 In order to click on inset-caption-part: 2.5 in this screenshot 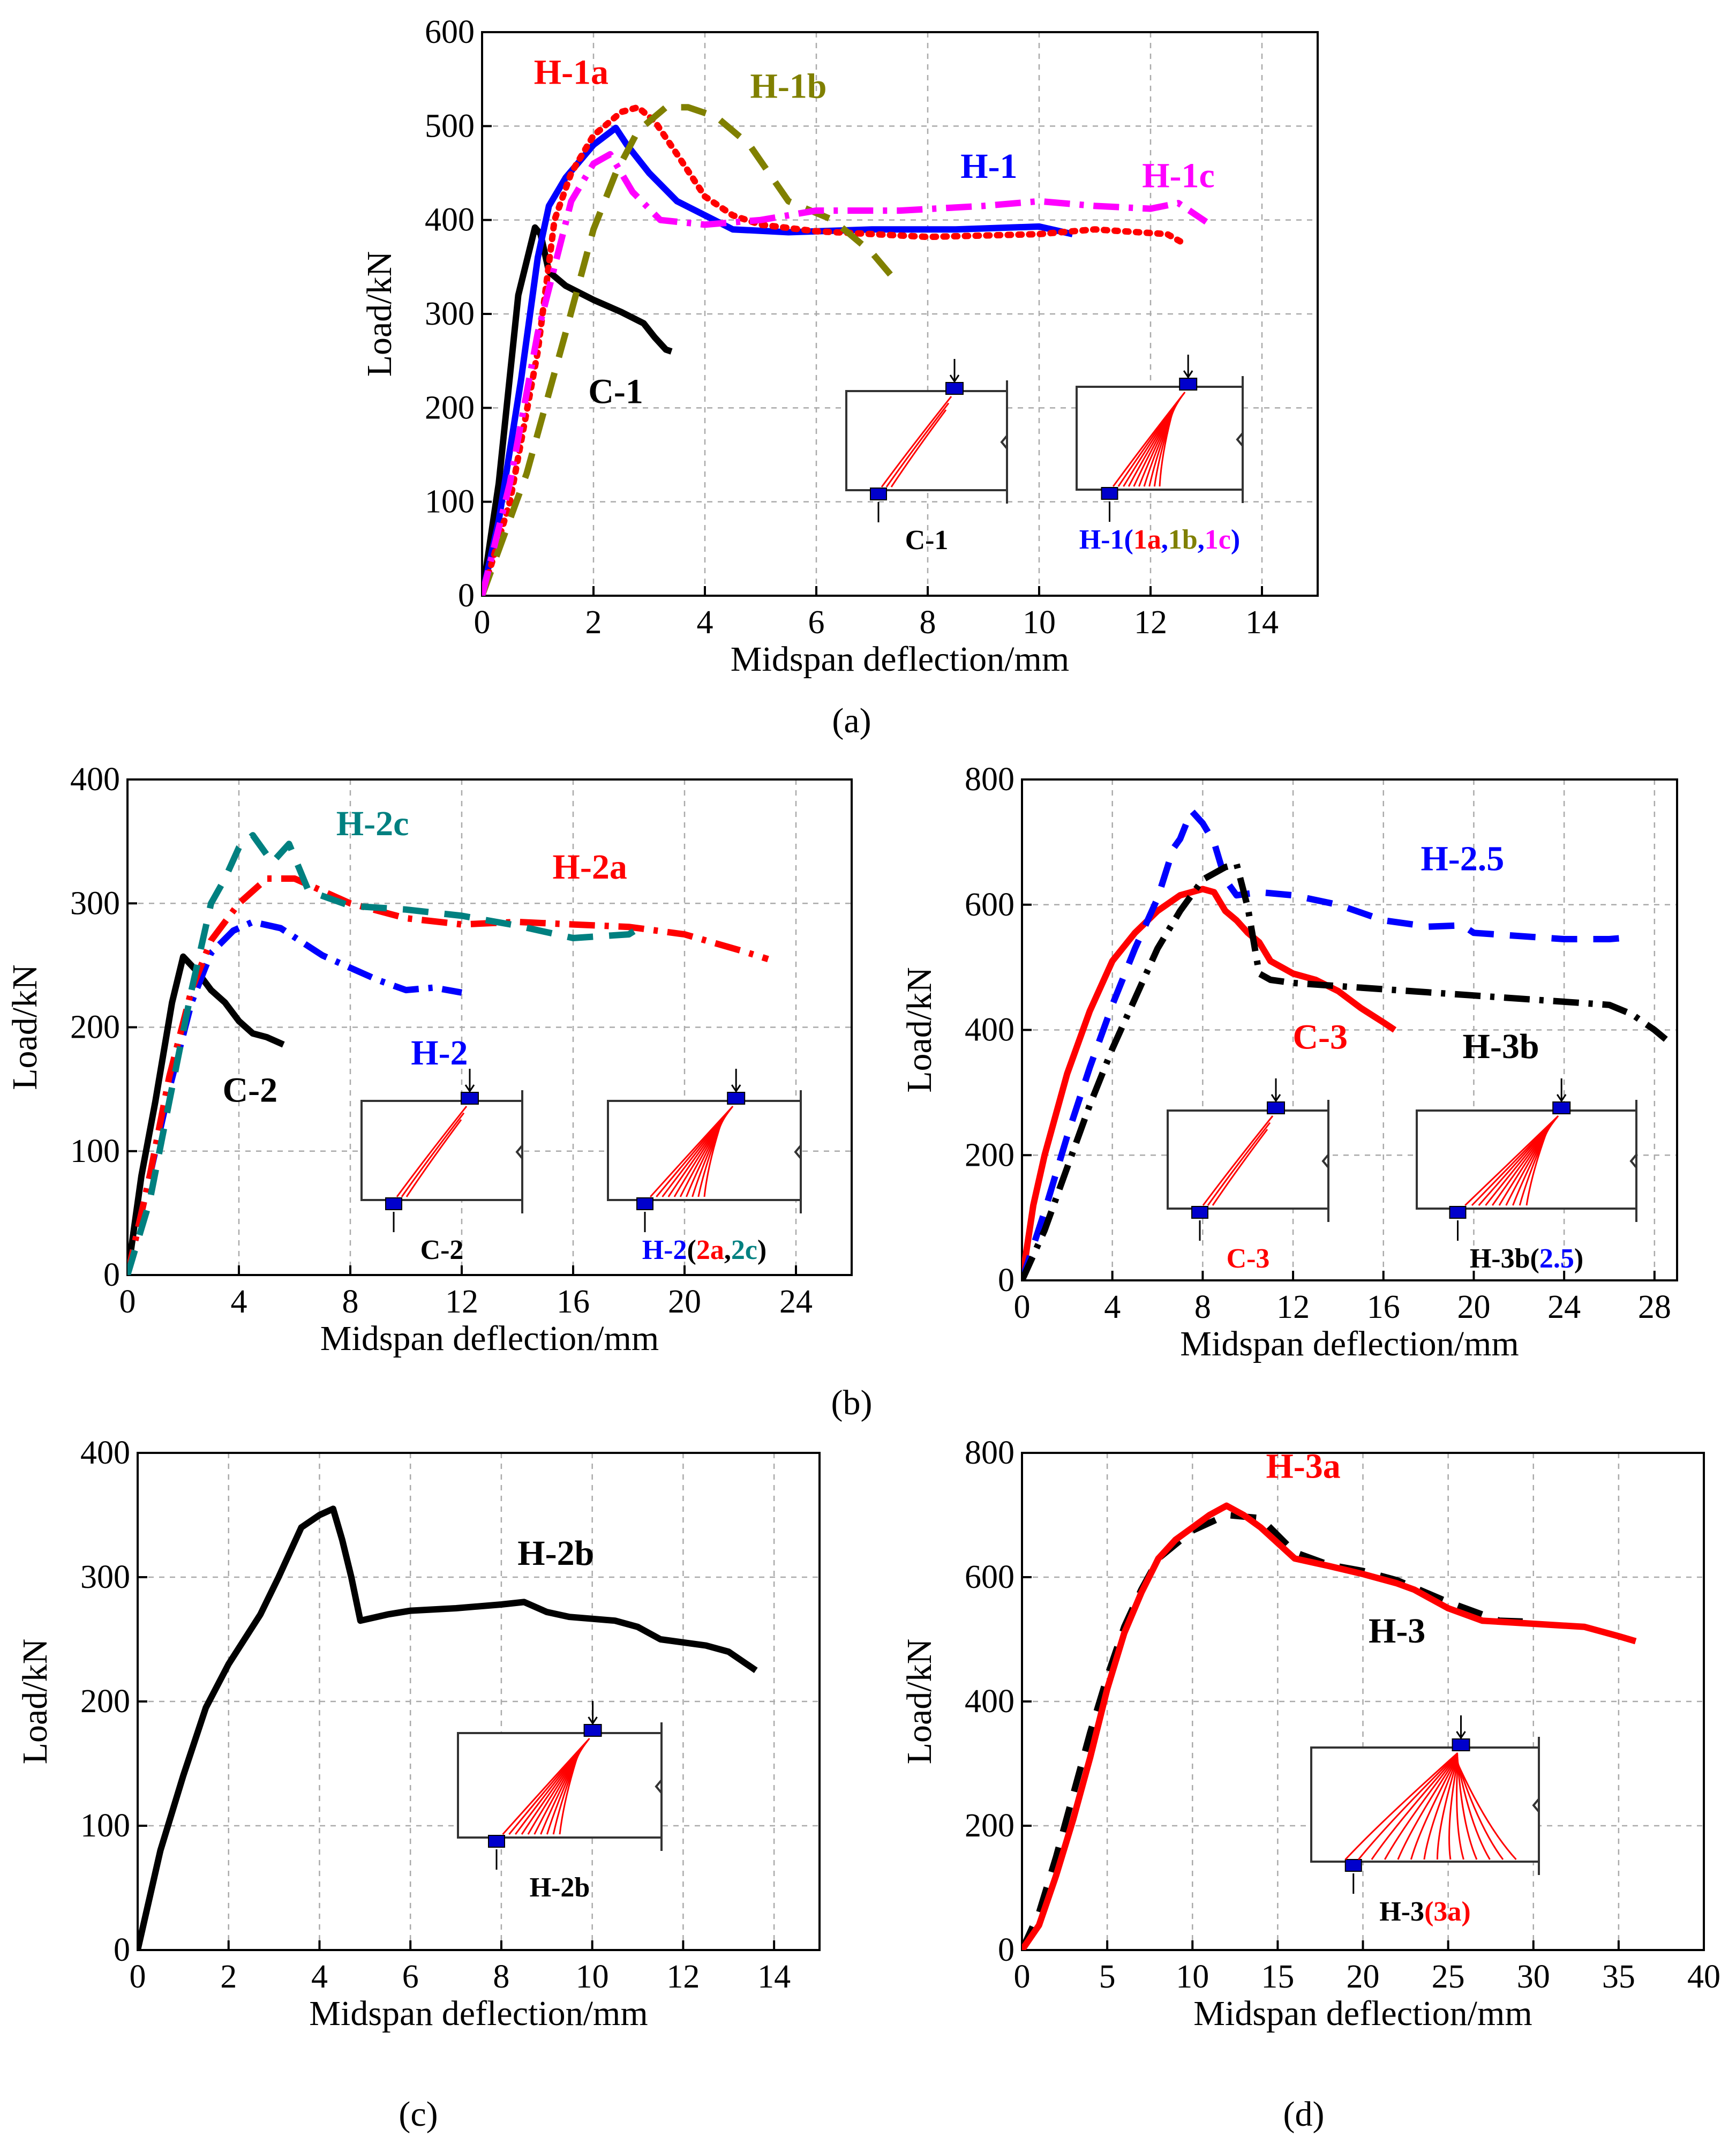, I will do `click(1557, 1258)`.